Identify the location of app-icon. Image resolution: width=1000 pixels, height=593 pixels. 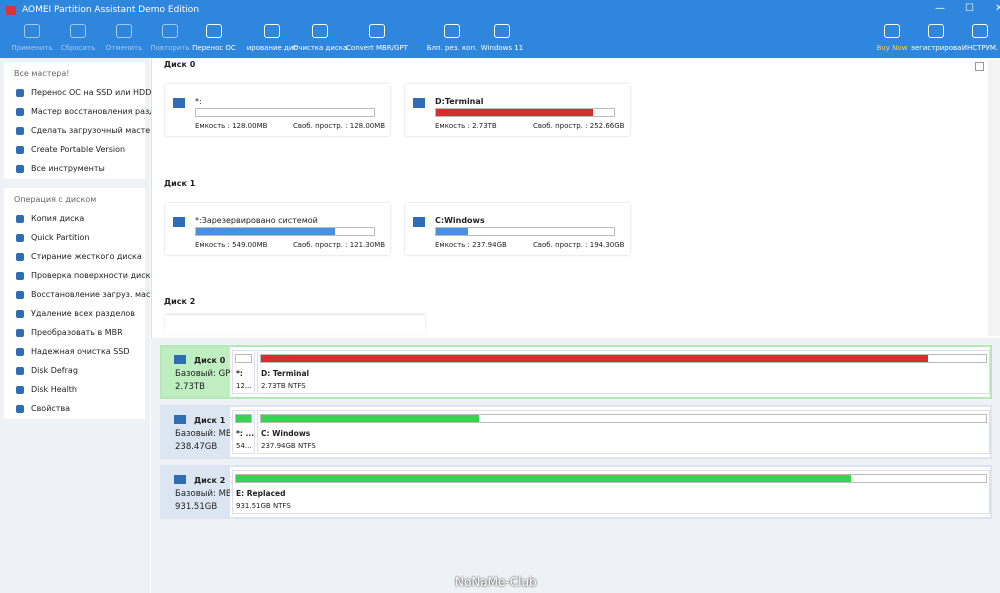
(11, 10).